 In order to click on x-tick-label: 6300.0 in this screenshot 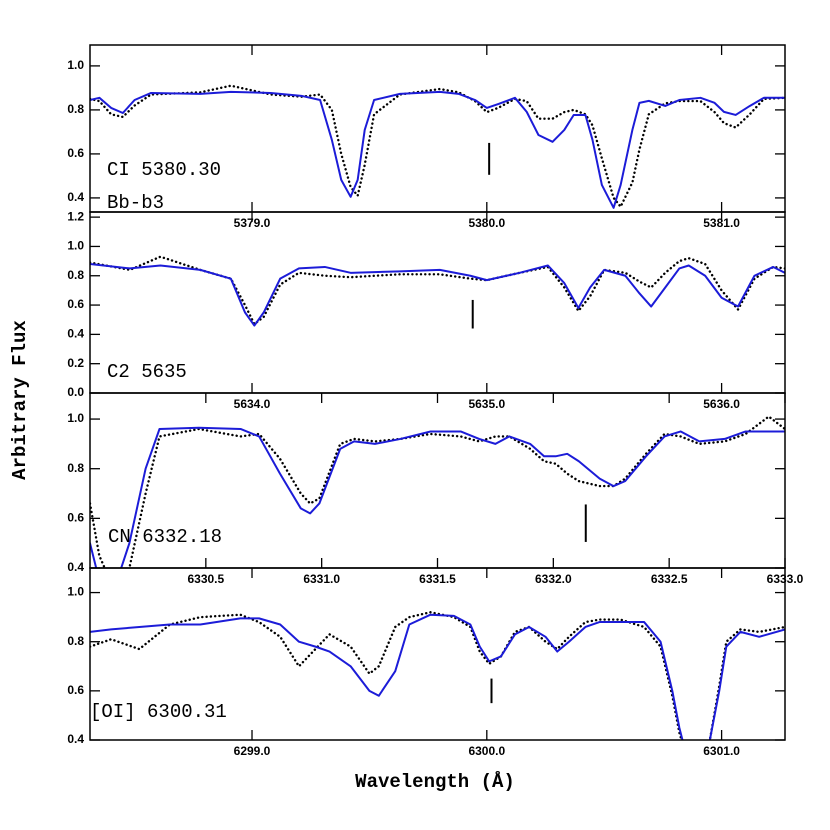, I will do `click(486, 751)`.